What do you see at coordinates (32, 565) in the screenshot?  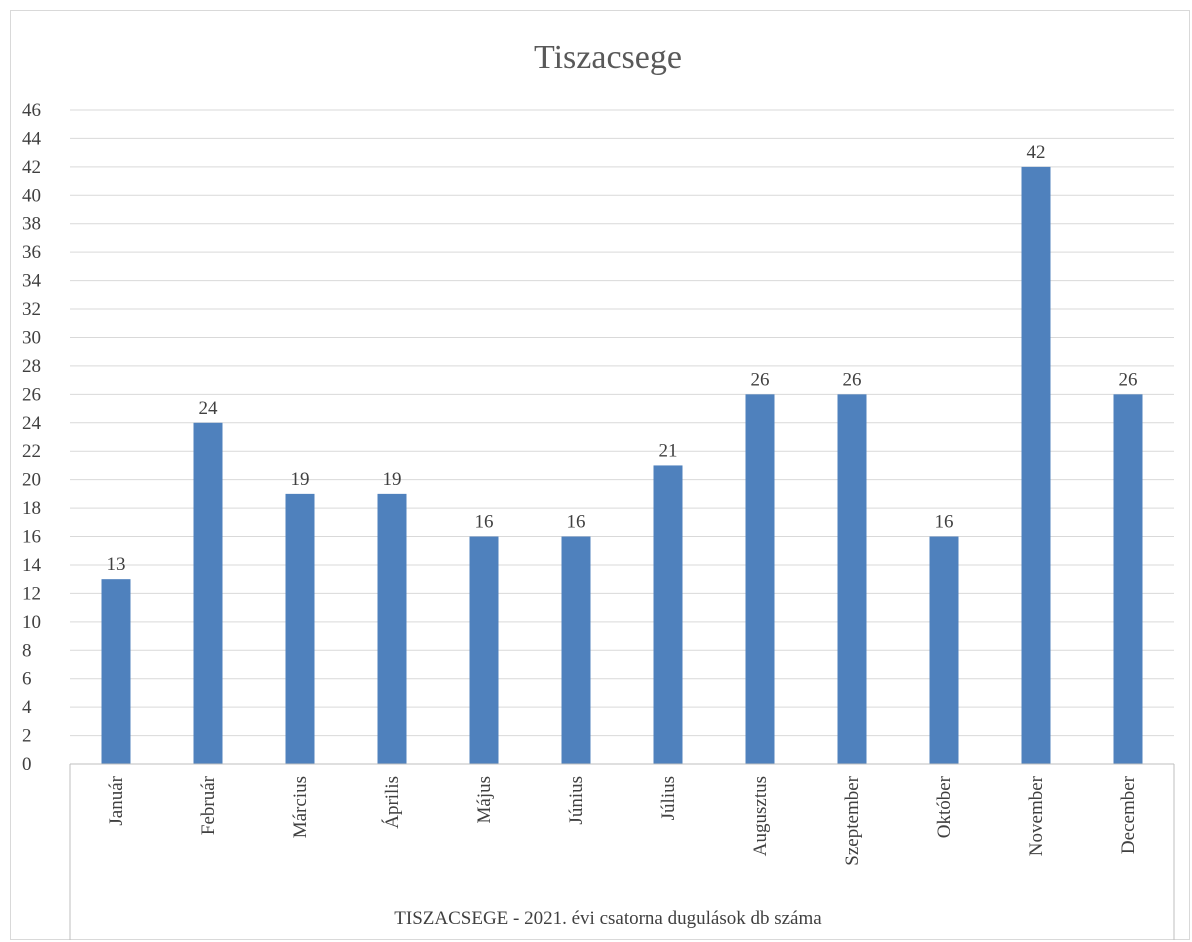 I see `y-tick-label: 14` at bounding box center [32, 565].